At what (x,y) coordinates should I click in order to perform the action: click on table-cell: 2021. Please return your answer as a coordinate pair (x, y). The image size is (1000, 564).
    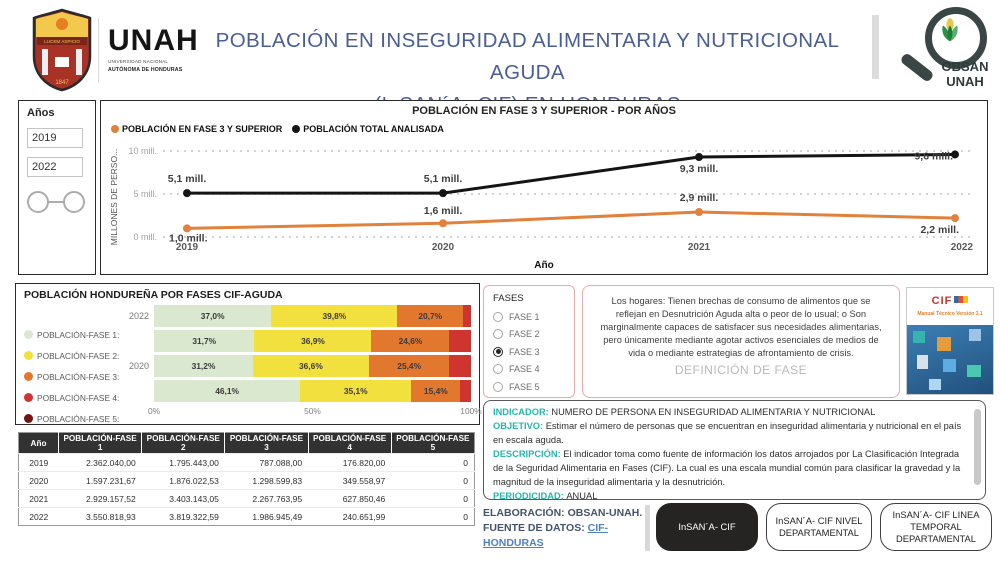
    Looking at the image, I should click on (38, 498).